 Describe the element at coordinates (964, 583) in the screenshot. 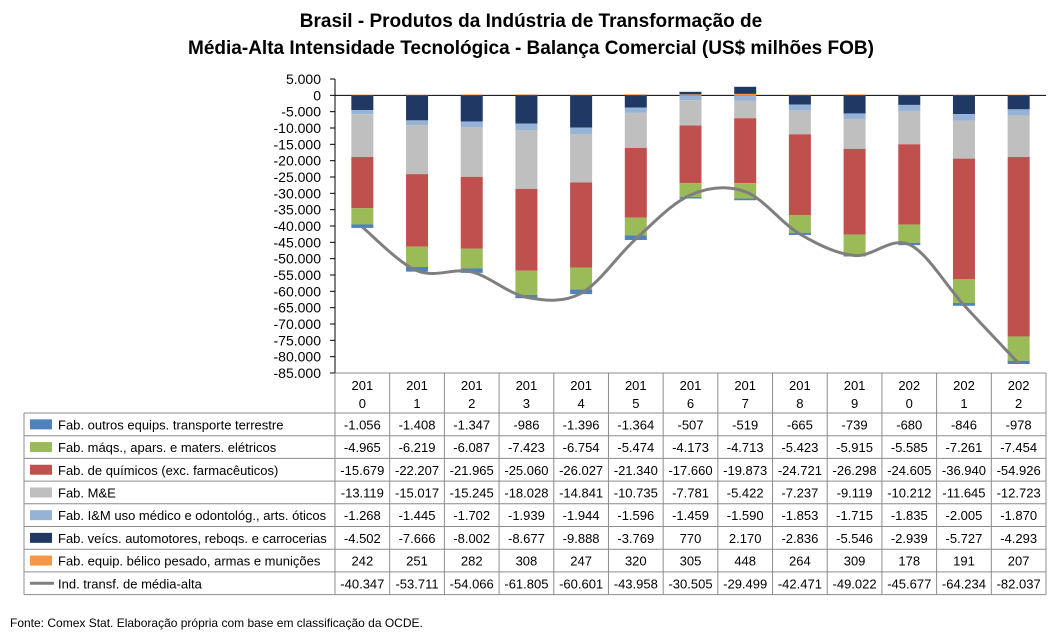

I see `table-cell-value: -64.234` at that location.